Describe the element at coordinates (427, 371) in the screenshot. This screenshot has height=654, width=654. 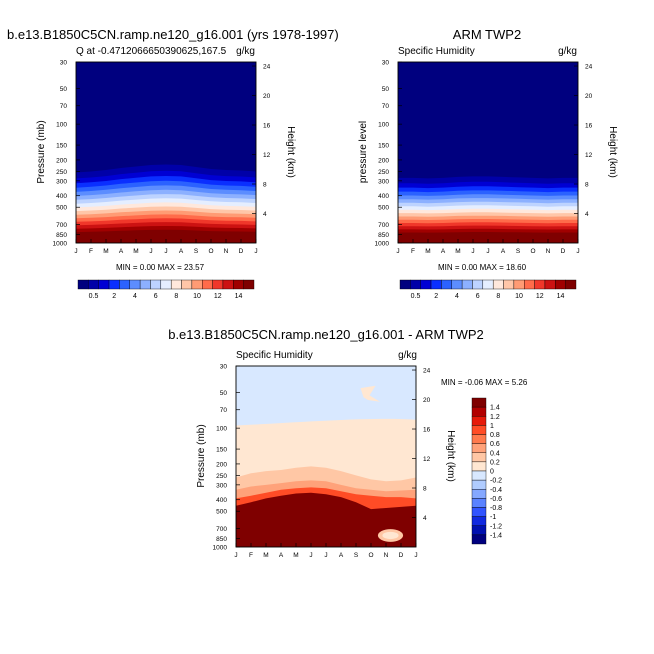
I see `height-tick-label: 24` at that location.